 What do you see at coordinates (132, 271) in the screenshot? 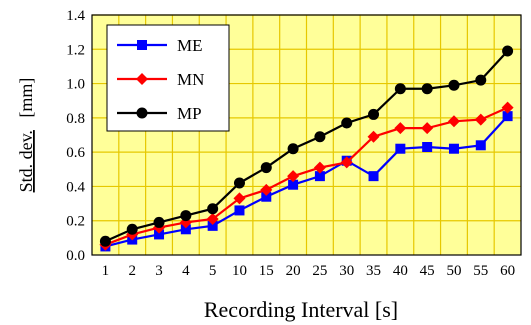
I see `x-tick-label: 2` at bounding box center [132, 271].